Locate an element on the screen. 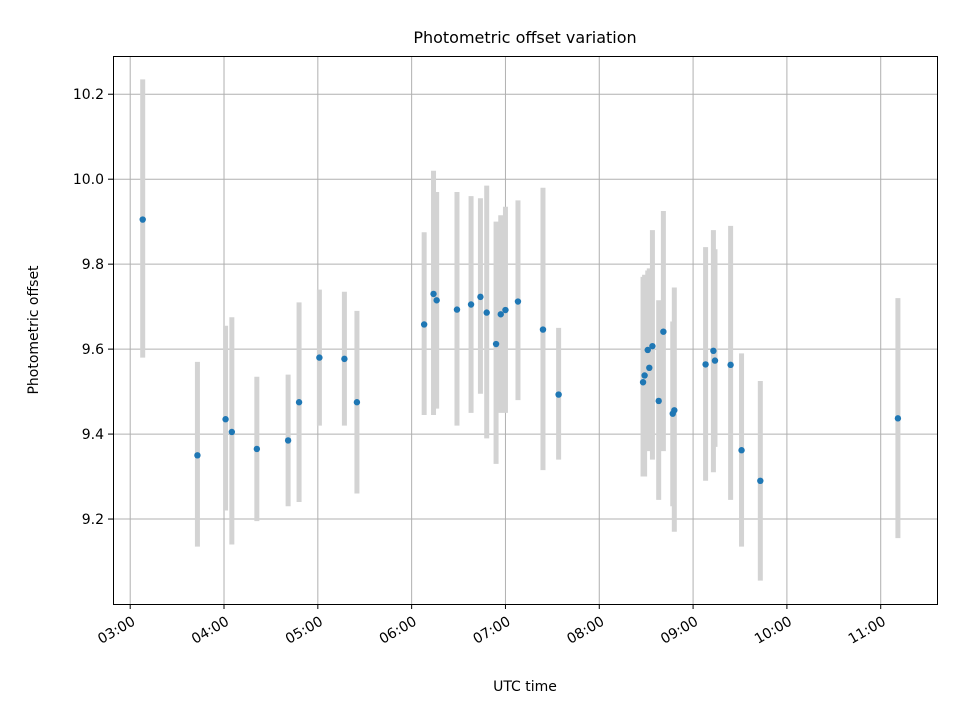  y-tick-label: 9.2 is located at coordinates (93, 520).